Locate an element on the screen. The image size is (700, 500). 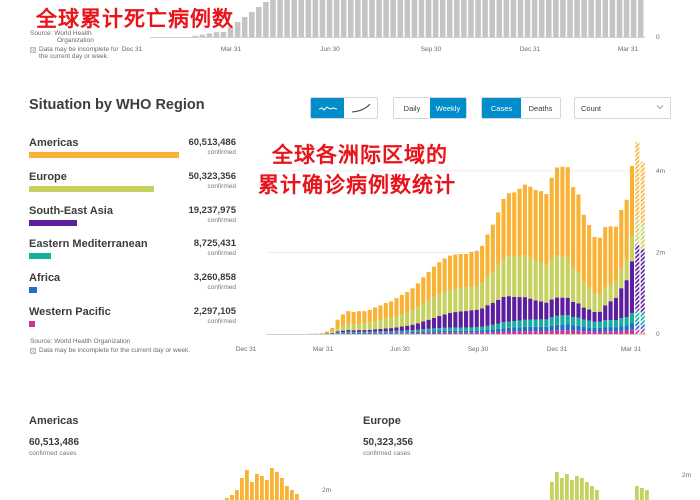
linear-scale-button is located at coordinates (327, 108).